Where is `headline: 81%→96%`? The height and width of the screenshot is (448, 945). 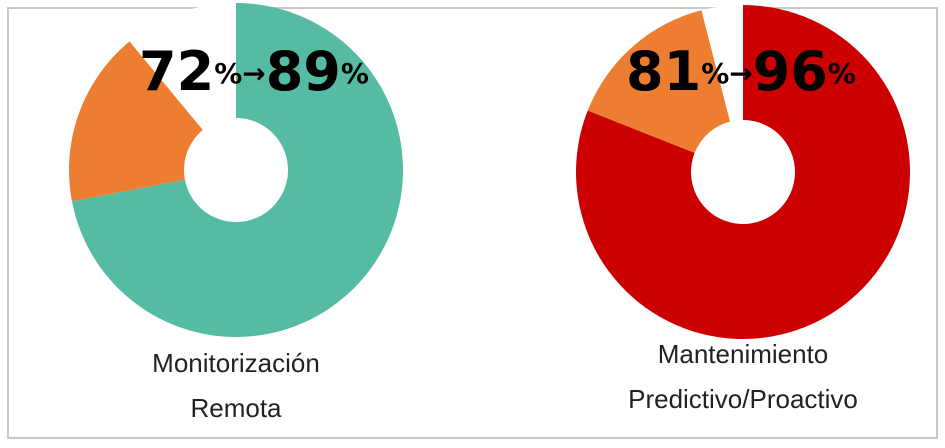
headline: 81%→96% is located at coordinates (741, 71).